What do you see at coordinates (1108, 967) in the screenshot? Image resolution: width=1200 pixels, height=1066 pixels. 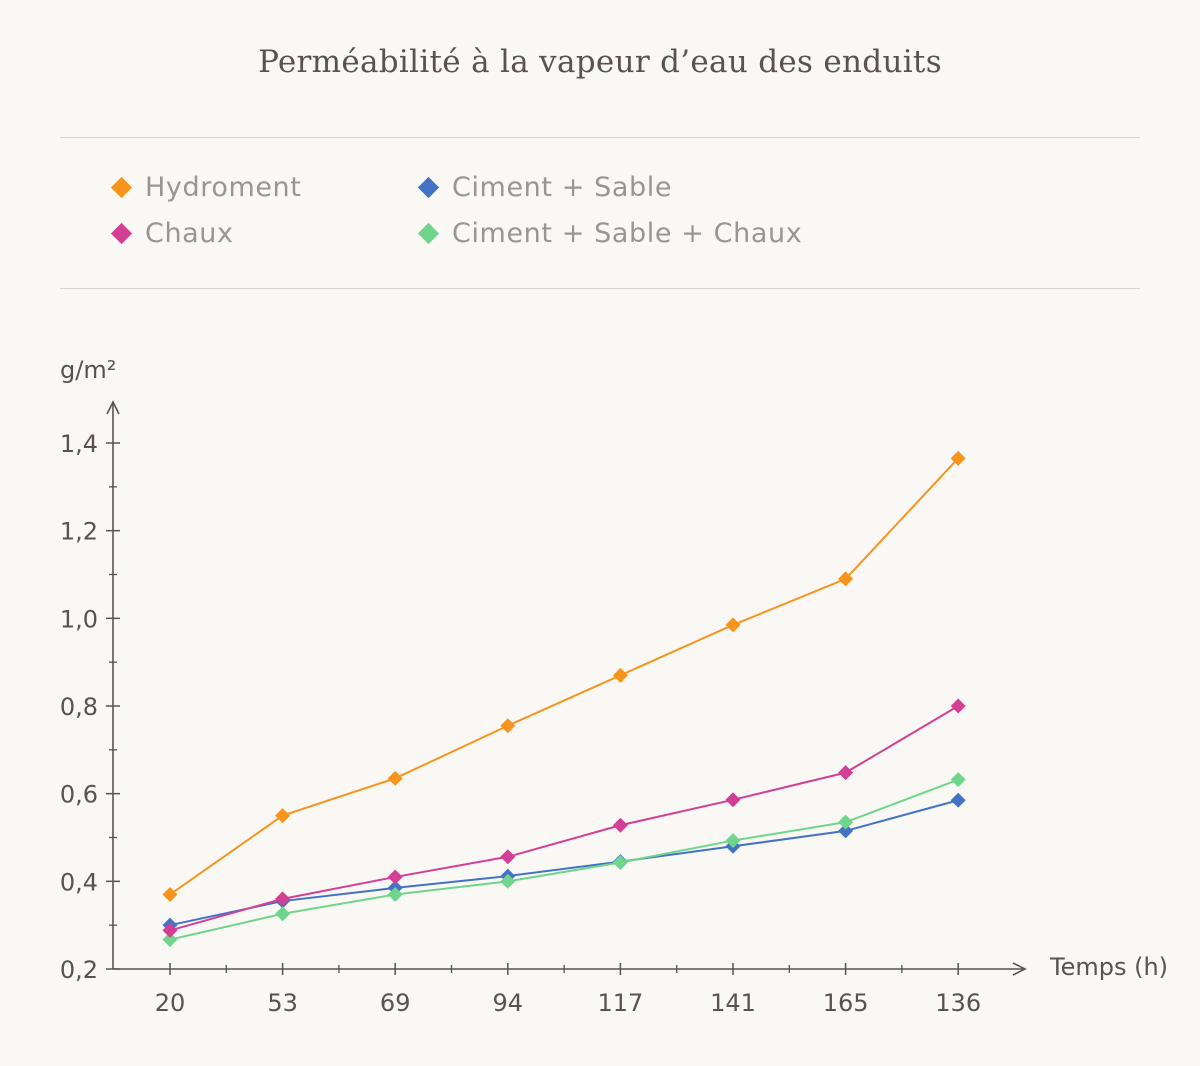 I see `x-axis-label: Temps (h)` at bounding box center [1108, 967].